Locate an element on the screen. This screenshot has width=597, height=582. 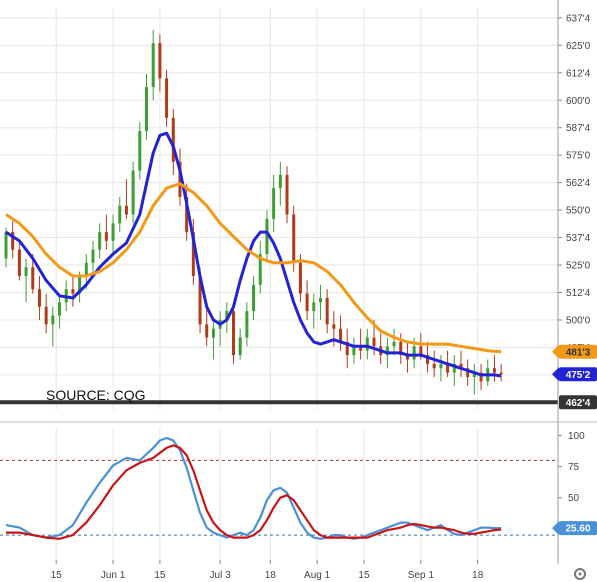
current-price-badge-label: 475'2 is located at coordinates (578, 375).